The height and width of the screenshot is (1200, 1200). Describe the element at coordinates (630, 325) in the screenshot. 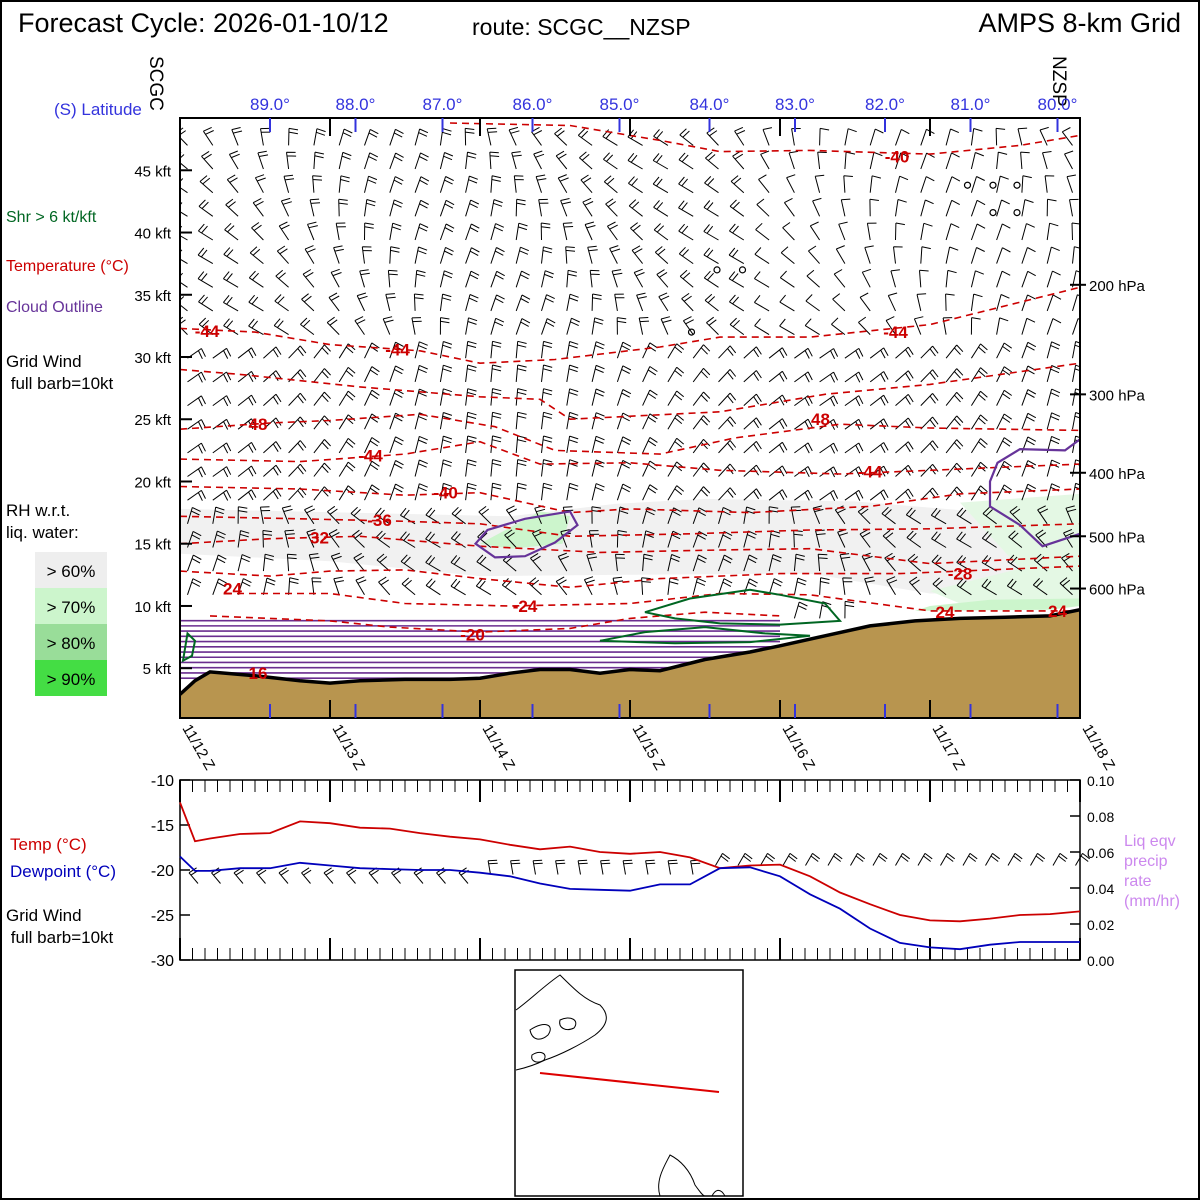

I see `temperature-contour` at that location.